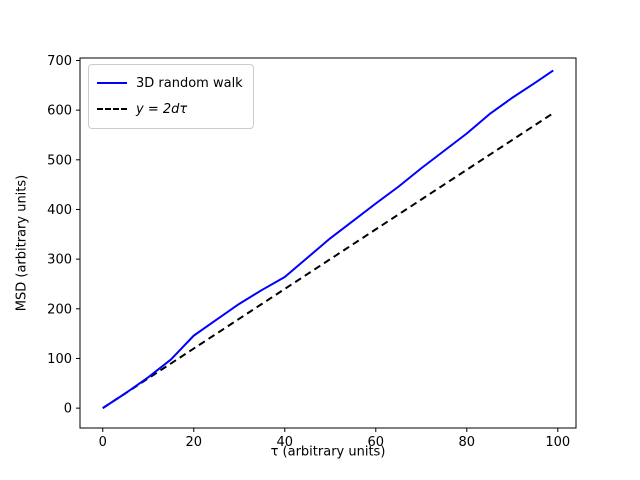 This screenshot has height=480, width=640. Describe the element at coordinates (112, 109) in the screenshot. I see `theory-line-sample-icon` at that location.